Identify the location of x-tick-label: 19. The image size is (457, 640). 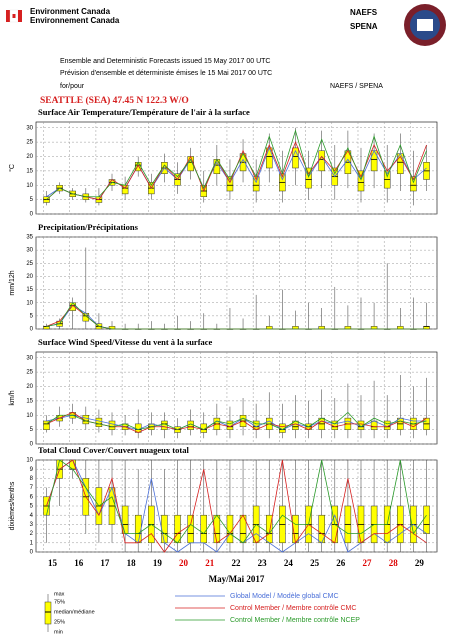
(158, 563).